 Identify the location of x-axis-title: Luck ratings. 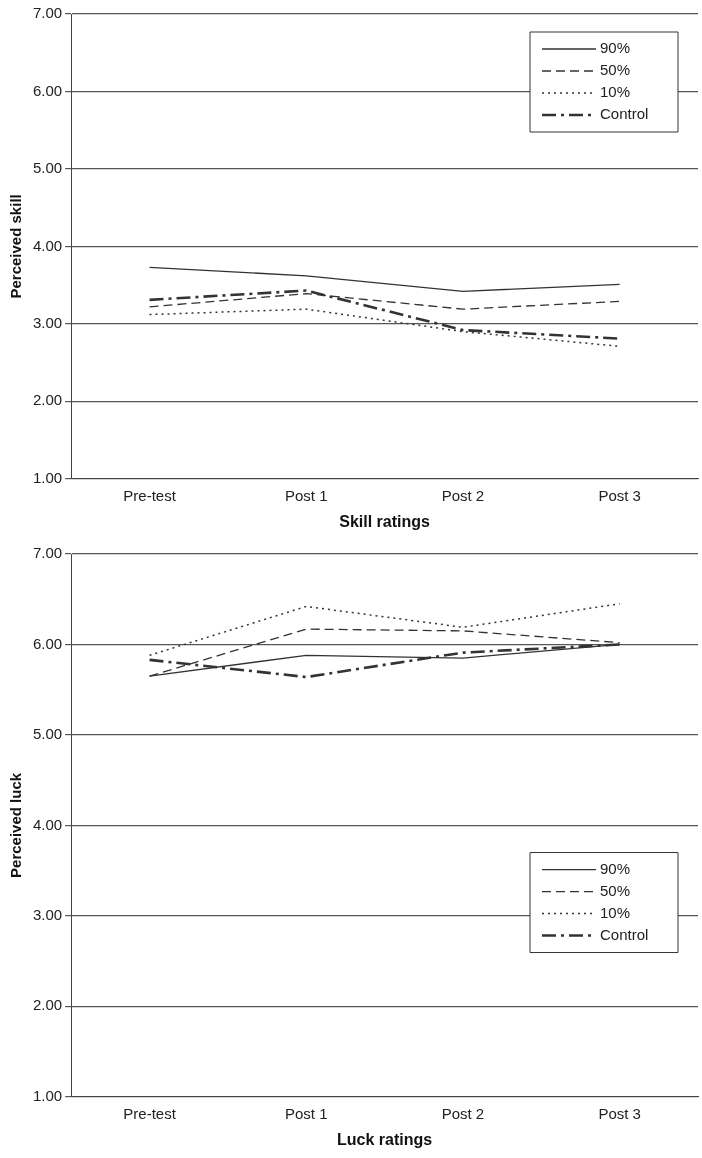
(385, 1139).